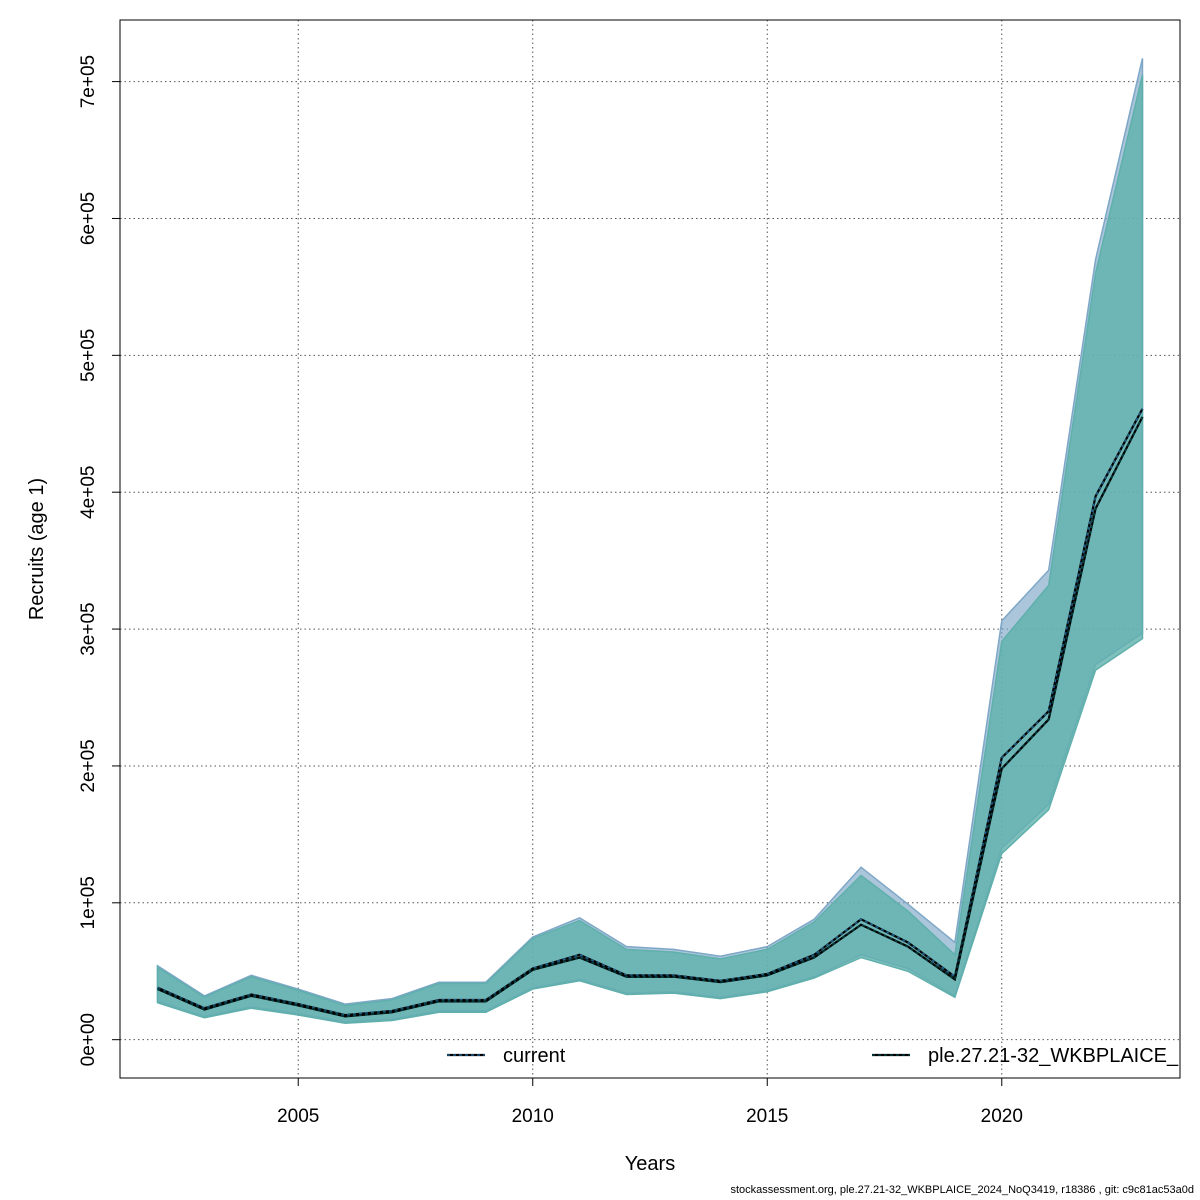  Describe the element at coordinates (1002, 1116) in the screenshot. I see `x-tick-label: 2020` at that location.